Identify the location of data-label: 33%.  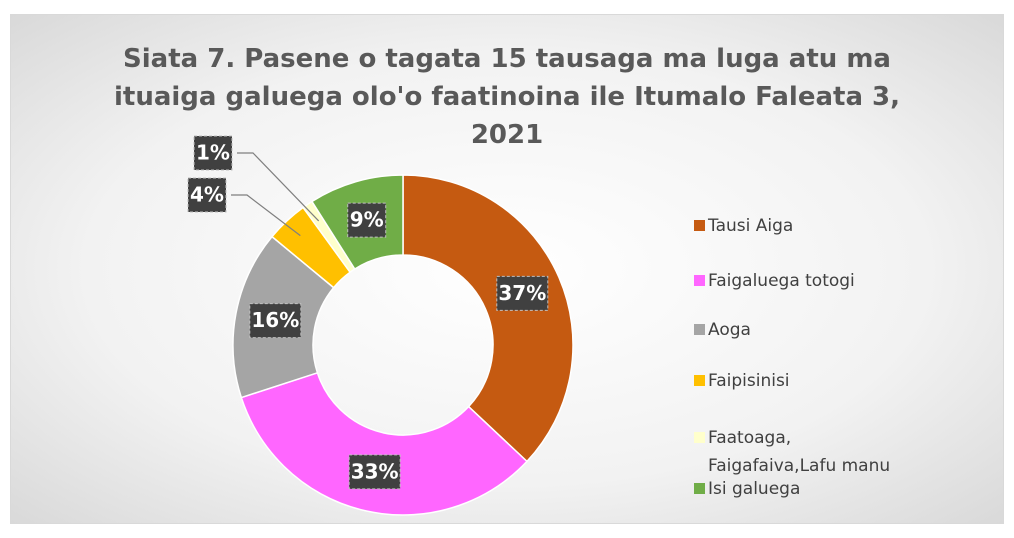
(375, 471).